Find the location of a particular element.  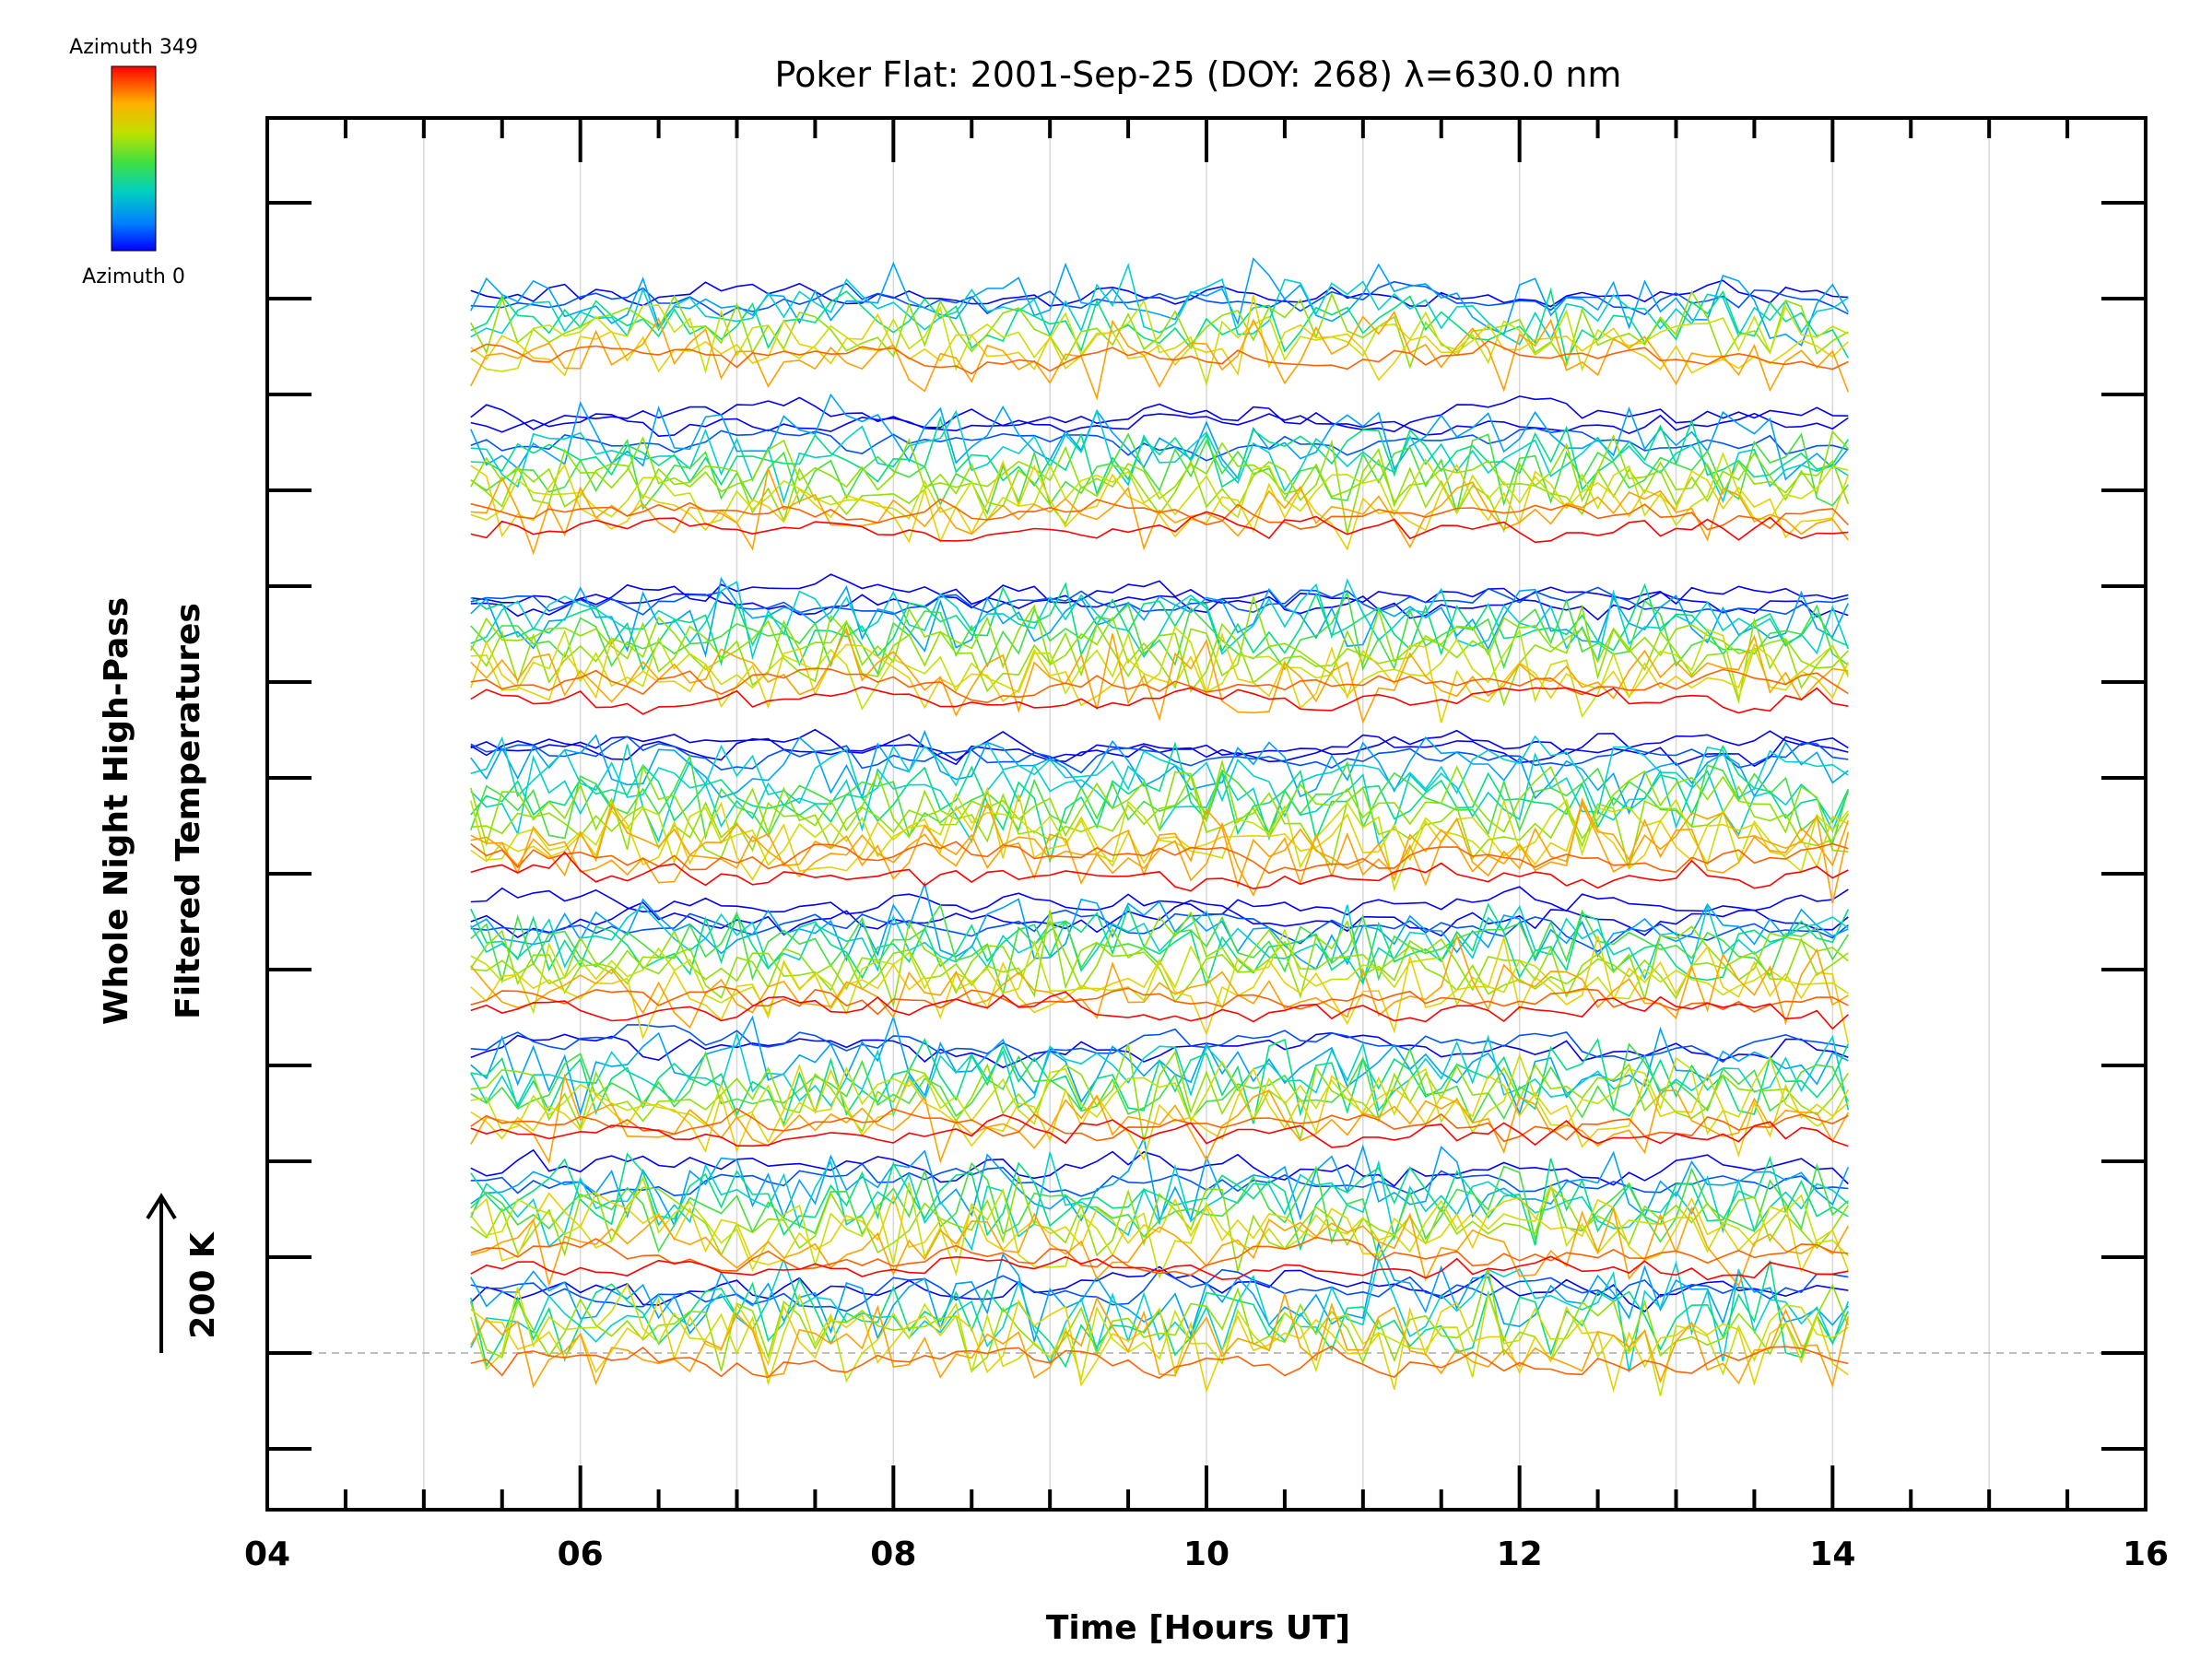

x-tick-label: 08 is located at coordinates (893, 1554).